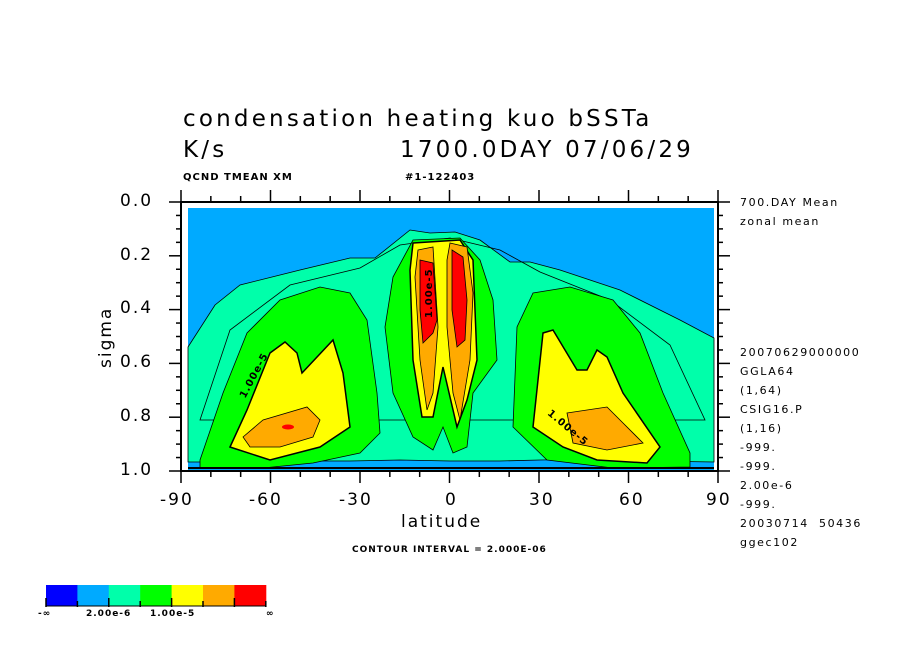  Describe the element at coordinates (137, 416) in the screenshot. I see `y-tick-label: 0.8` at that location.